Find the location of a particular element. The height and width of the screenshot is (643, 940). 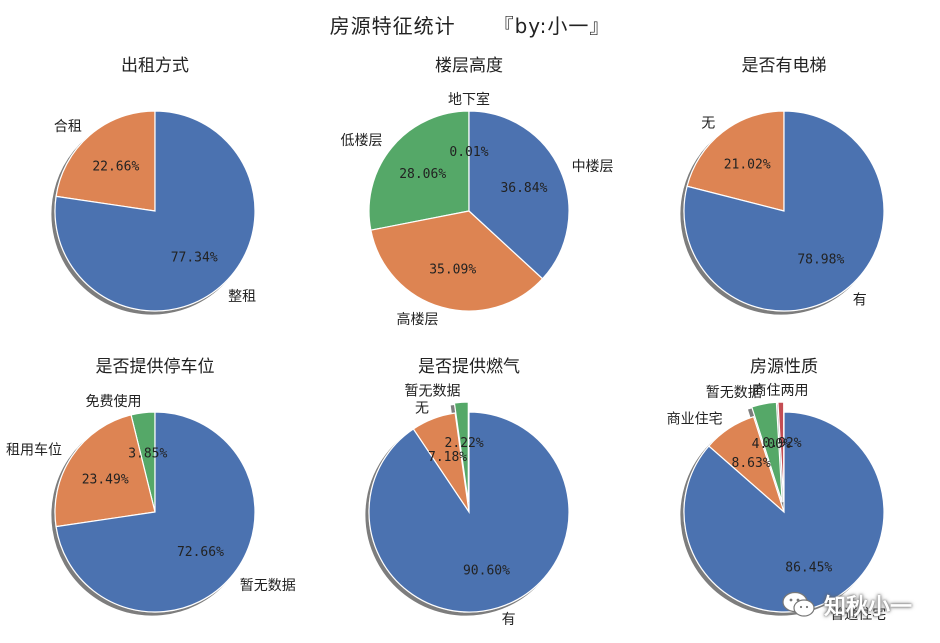

pie-slice-label: 合租 is located at coordinates (68, 127).